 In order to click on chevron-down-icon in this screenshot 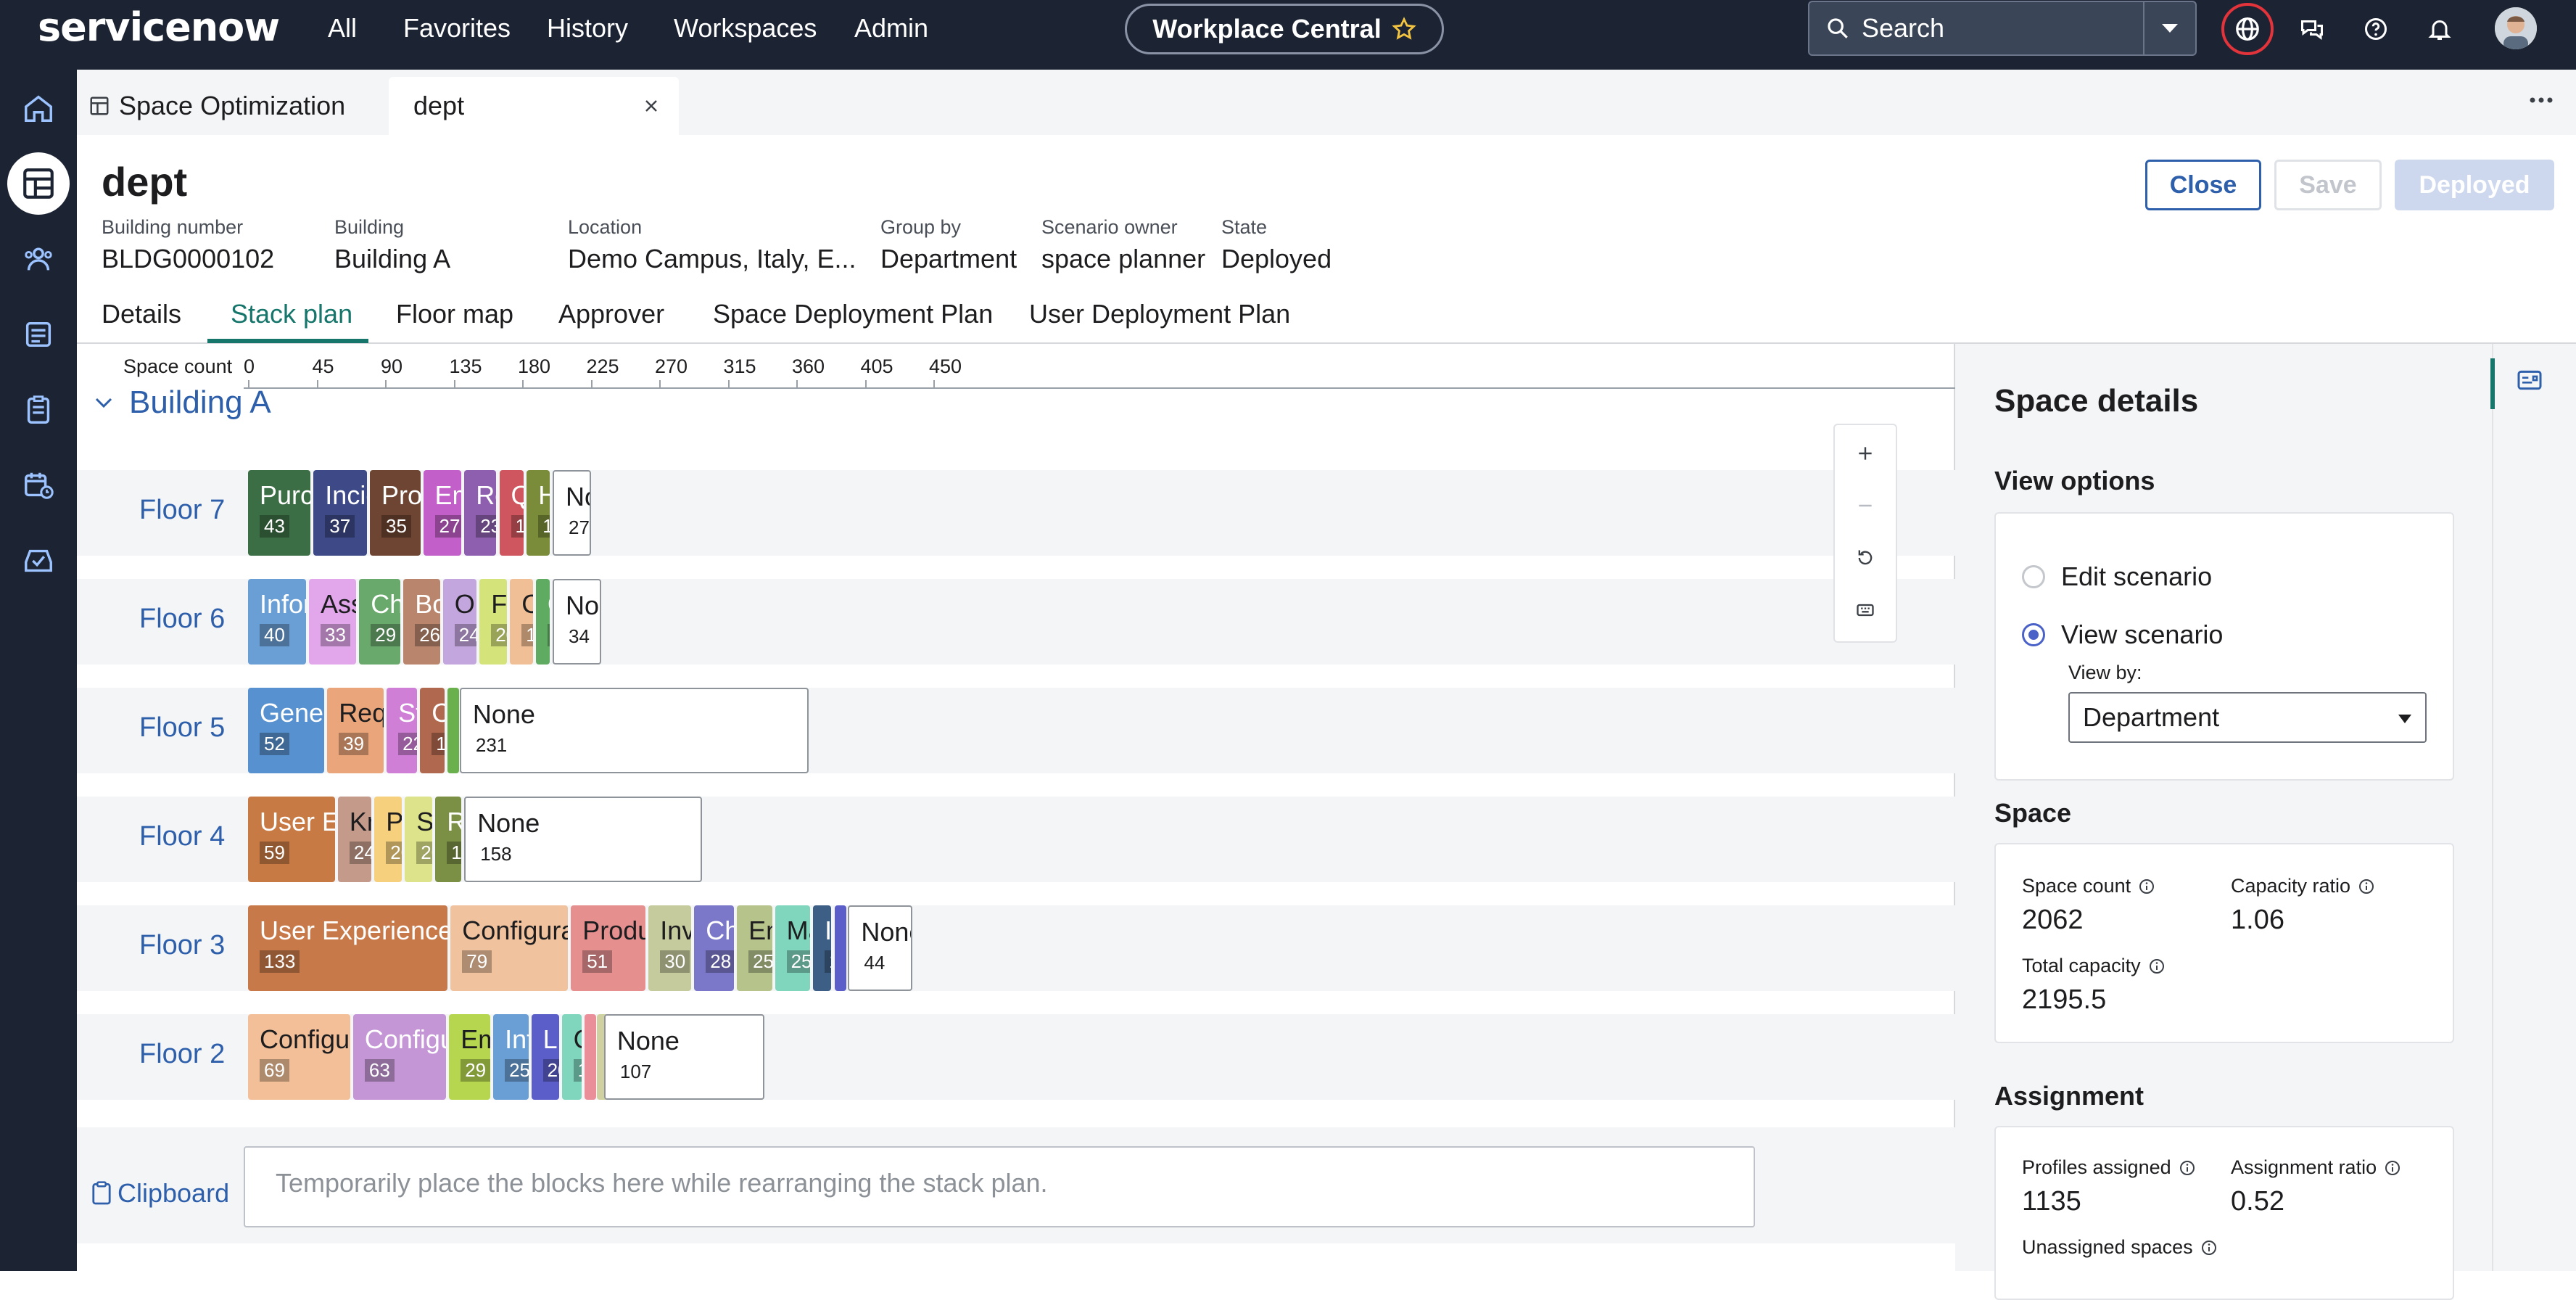, I will do `click(104, 403)`.